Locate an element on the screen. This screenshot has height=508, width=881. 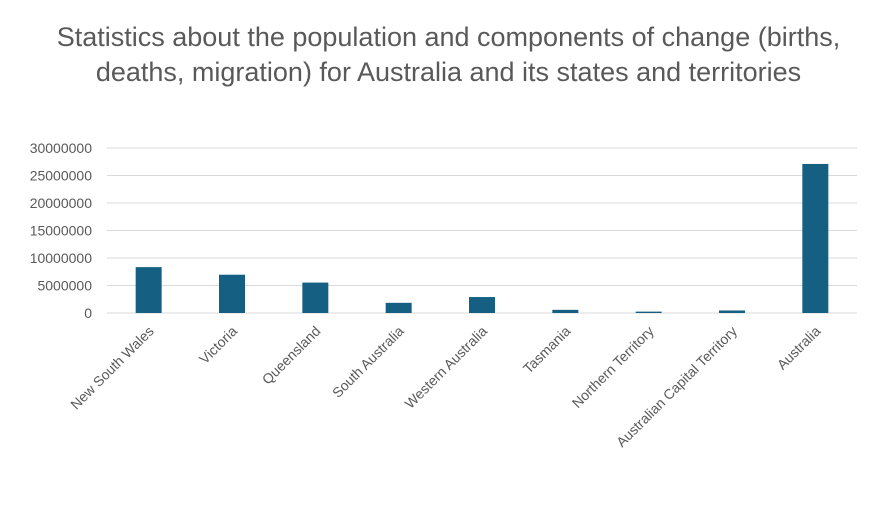
x-tick-label: South Australia is located at coordinates (368, 362).